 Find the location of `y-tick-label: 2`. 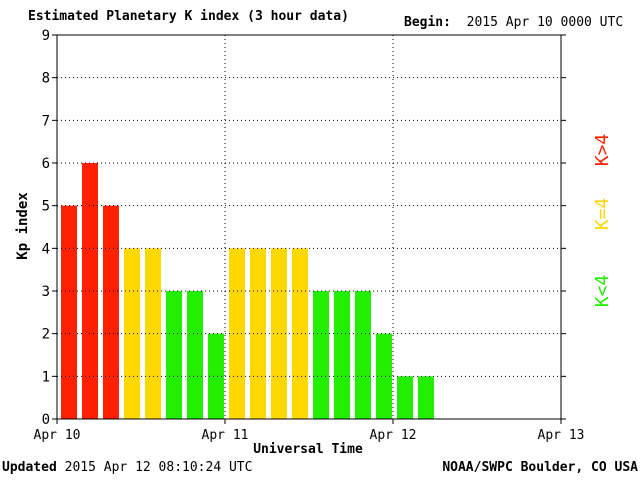

y-tick-label: 2 is located at coordinates (46, 335).